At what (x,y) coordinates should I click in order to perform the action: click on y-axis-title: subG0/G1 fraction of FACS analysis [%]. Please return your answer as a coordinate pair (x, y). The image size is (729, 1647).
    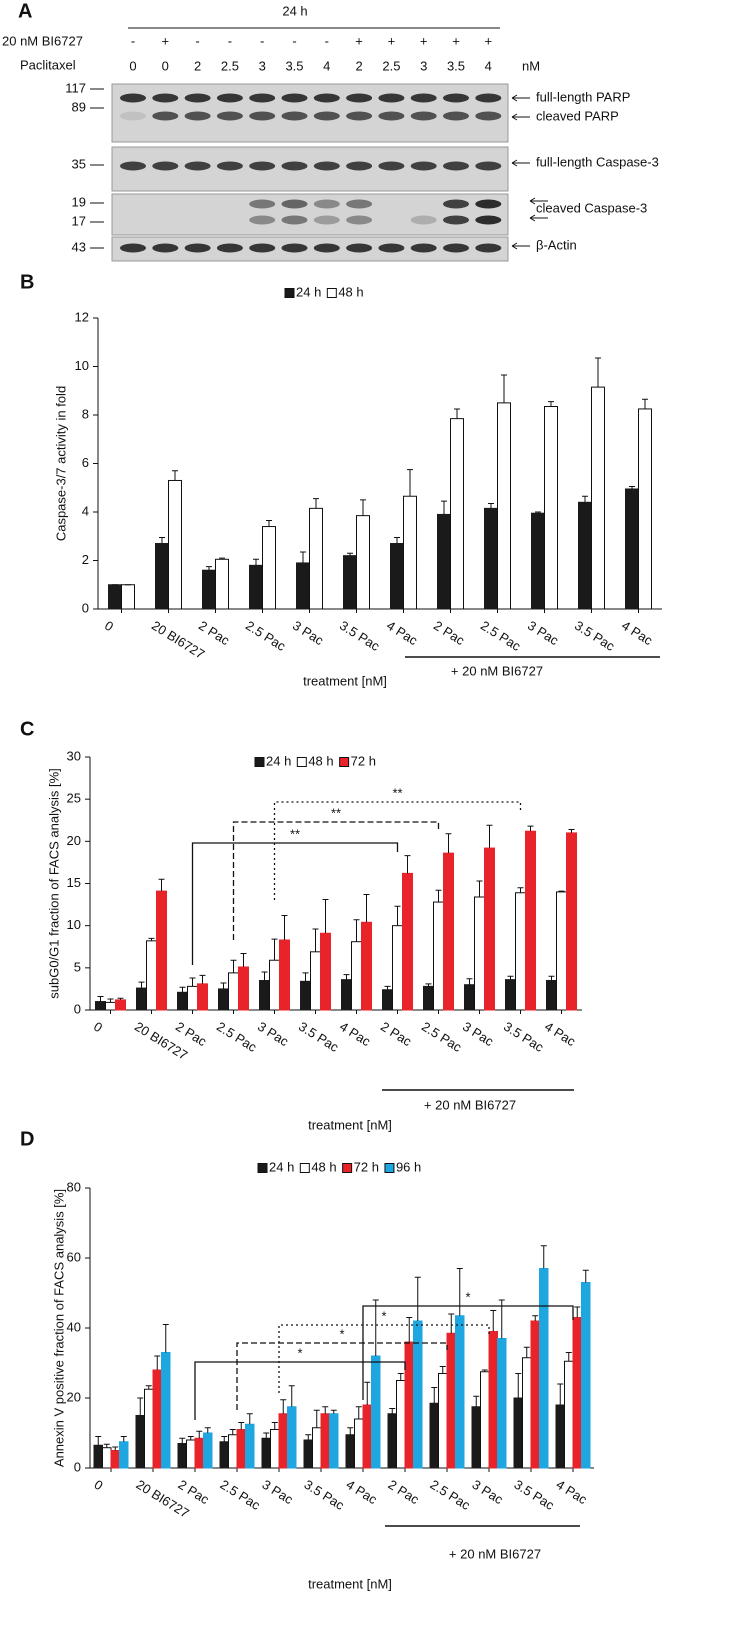
    Looking at the image, I should click on (53, 883).